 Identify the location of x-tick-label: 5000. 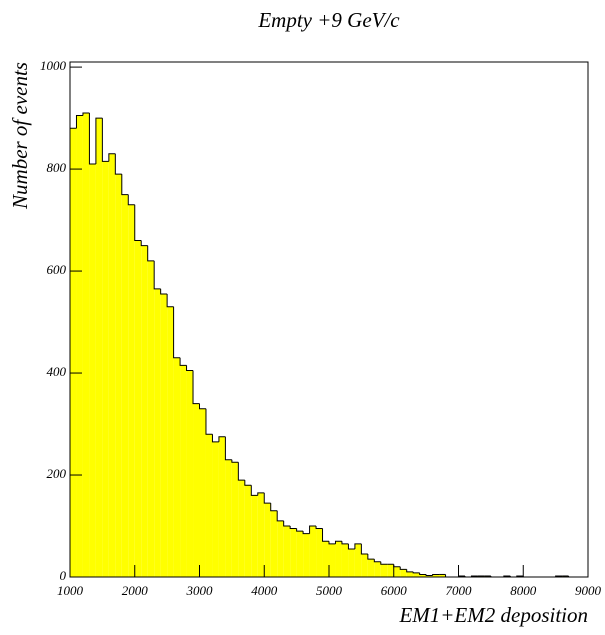
(329, 590).